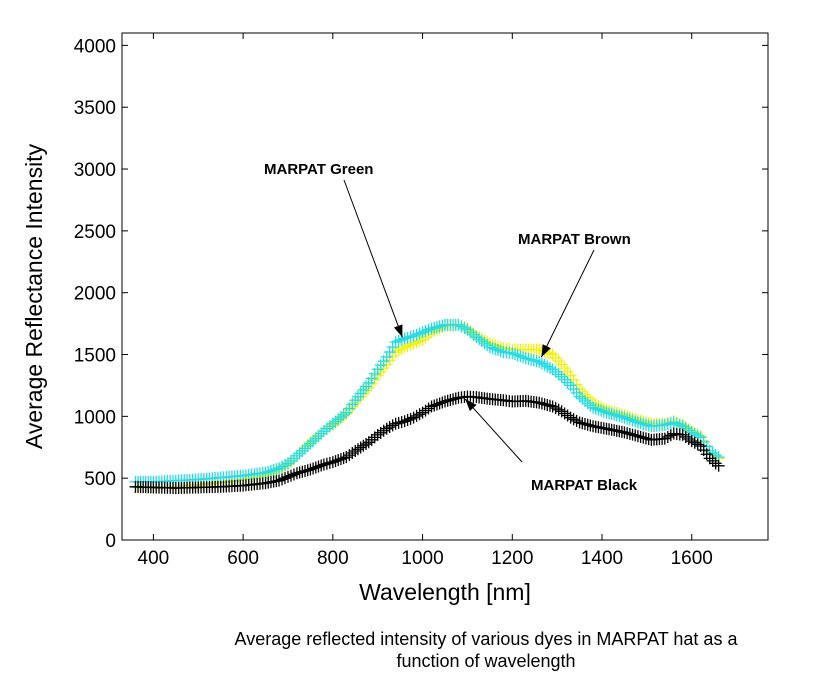 The height and width of the screenshot is (694, 832). Describe the element at coordinates (95, 417) in the screenshot. I see `y-tick-label: 1000` at that location.